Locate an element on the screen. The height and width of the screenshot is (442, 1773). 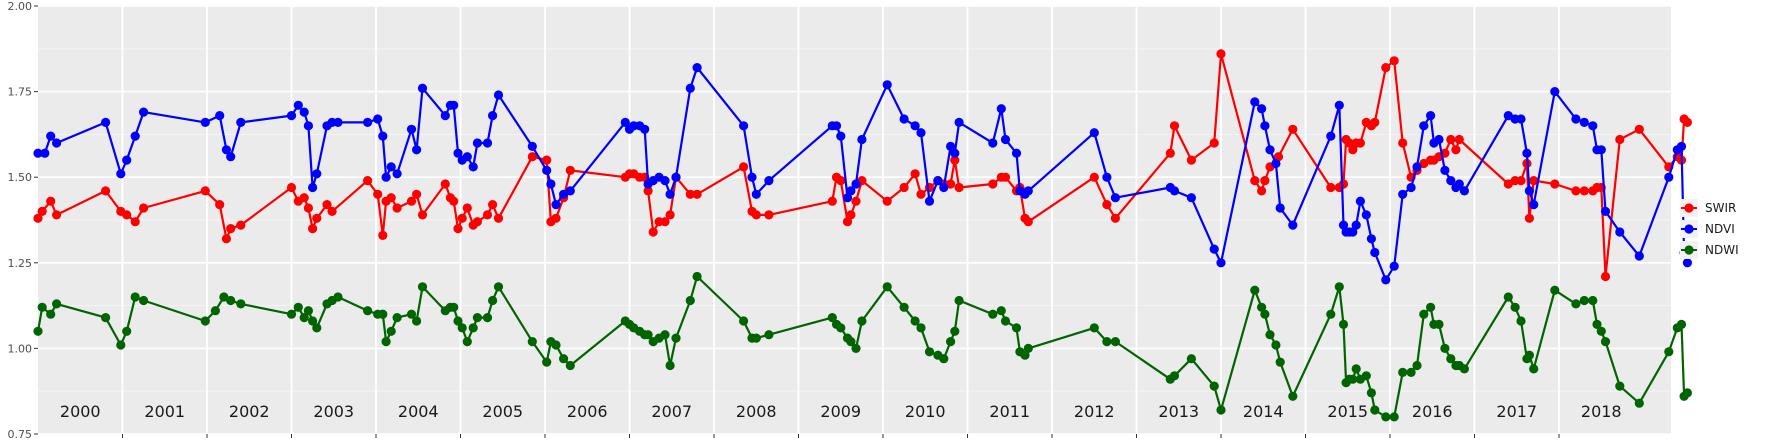
year-label-2006: 2006 is located at coordinates (587, 411).